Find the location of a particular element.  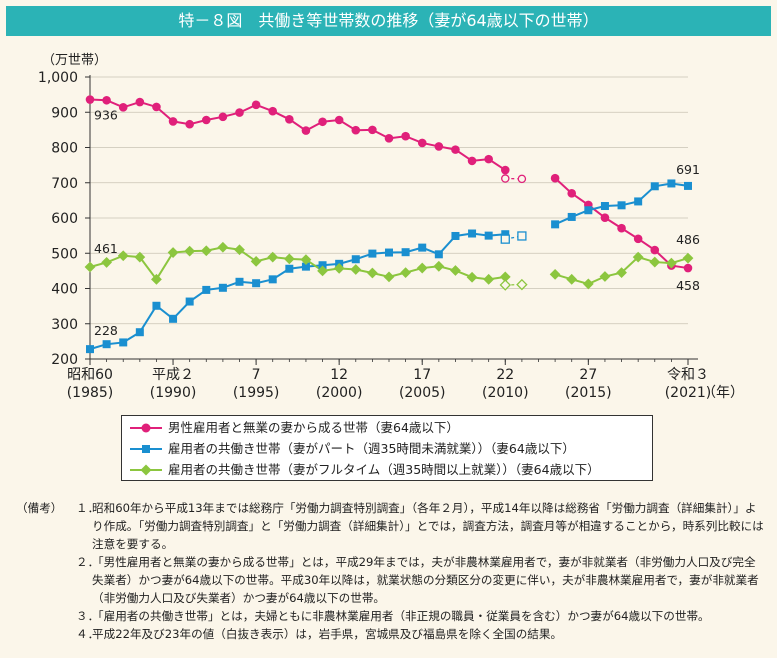

note-number: ３． is located at coordinates (88, 616).